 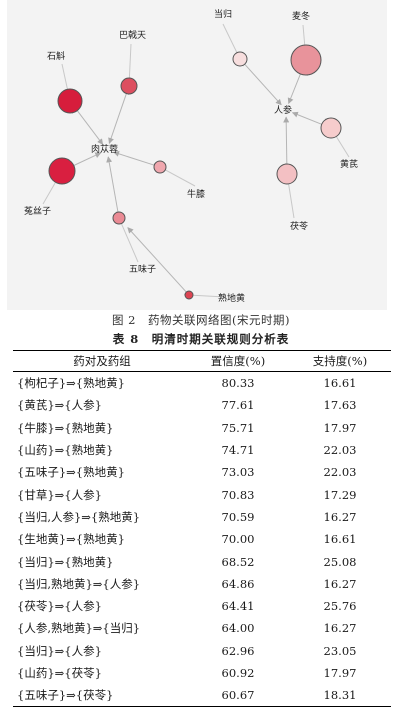 I want to click on confidence-cell: 64.86, so click(x=238, y=583).